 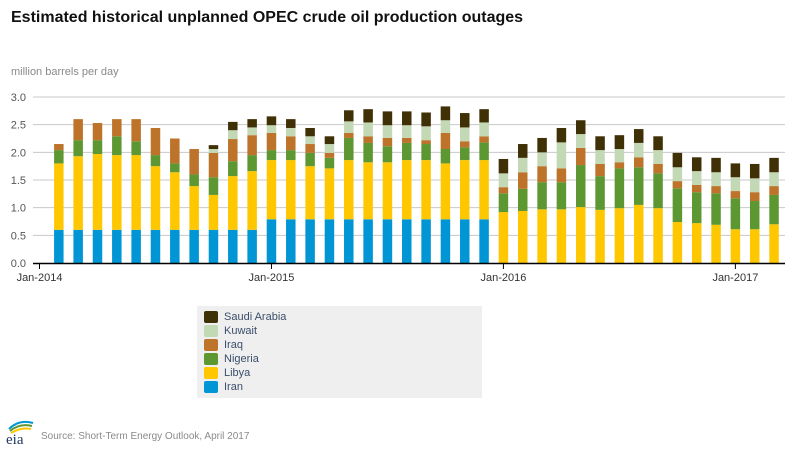 What do you see at coordinates (233, 387) in the screenshot?
I see `legend-label: Iran` at bounding box center [233, 387].